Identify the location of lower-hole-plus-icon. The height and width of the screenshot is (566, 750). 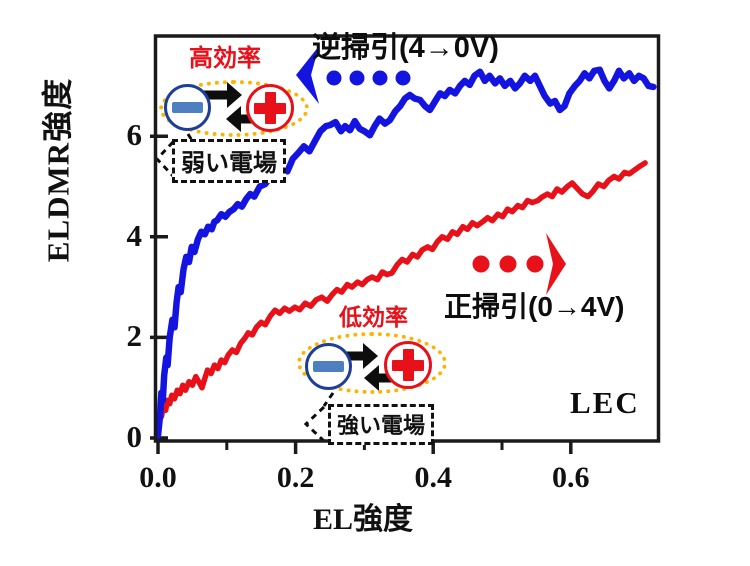
(408, 365).